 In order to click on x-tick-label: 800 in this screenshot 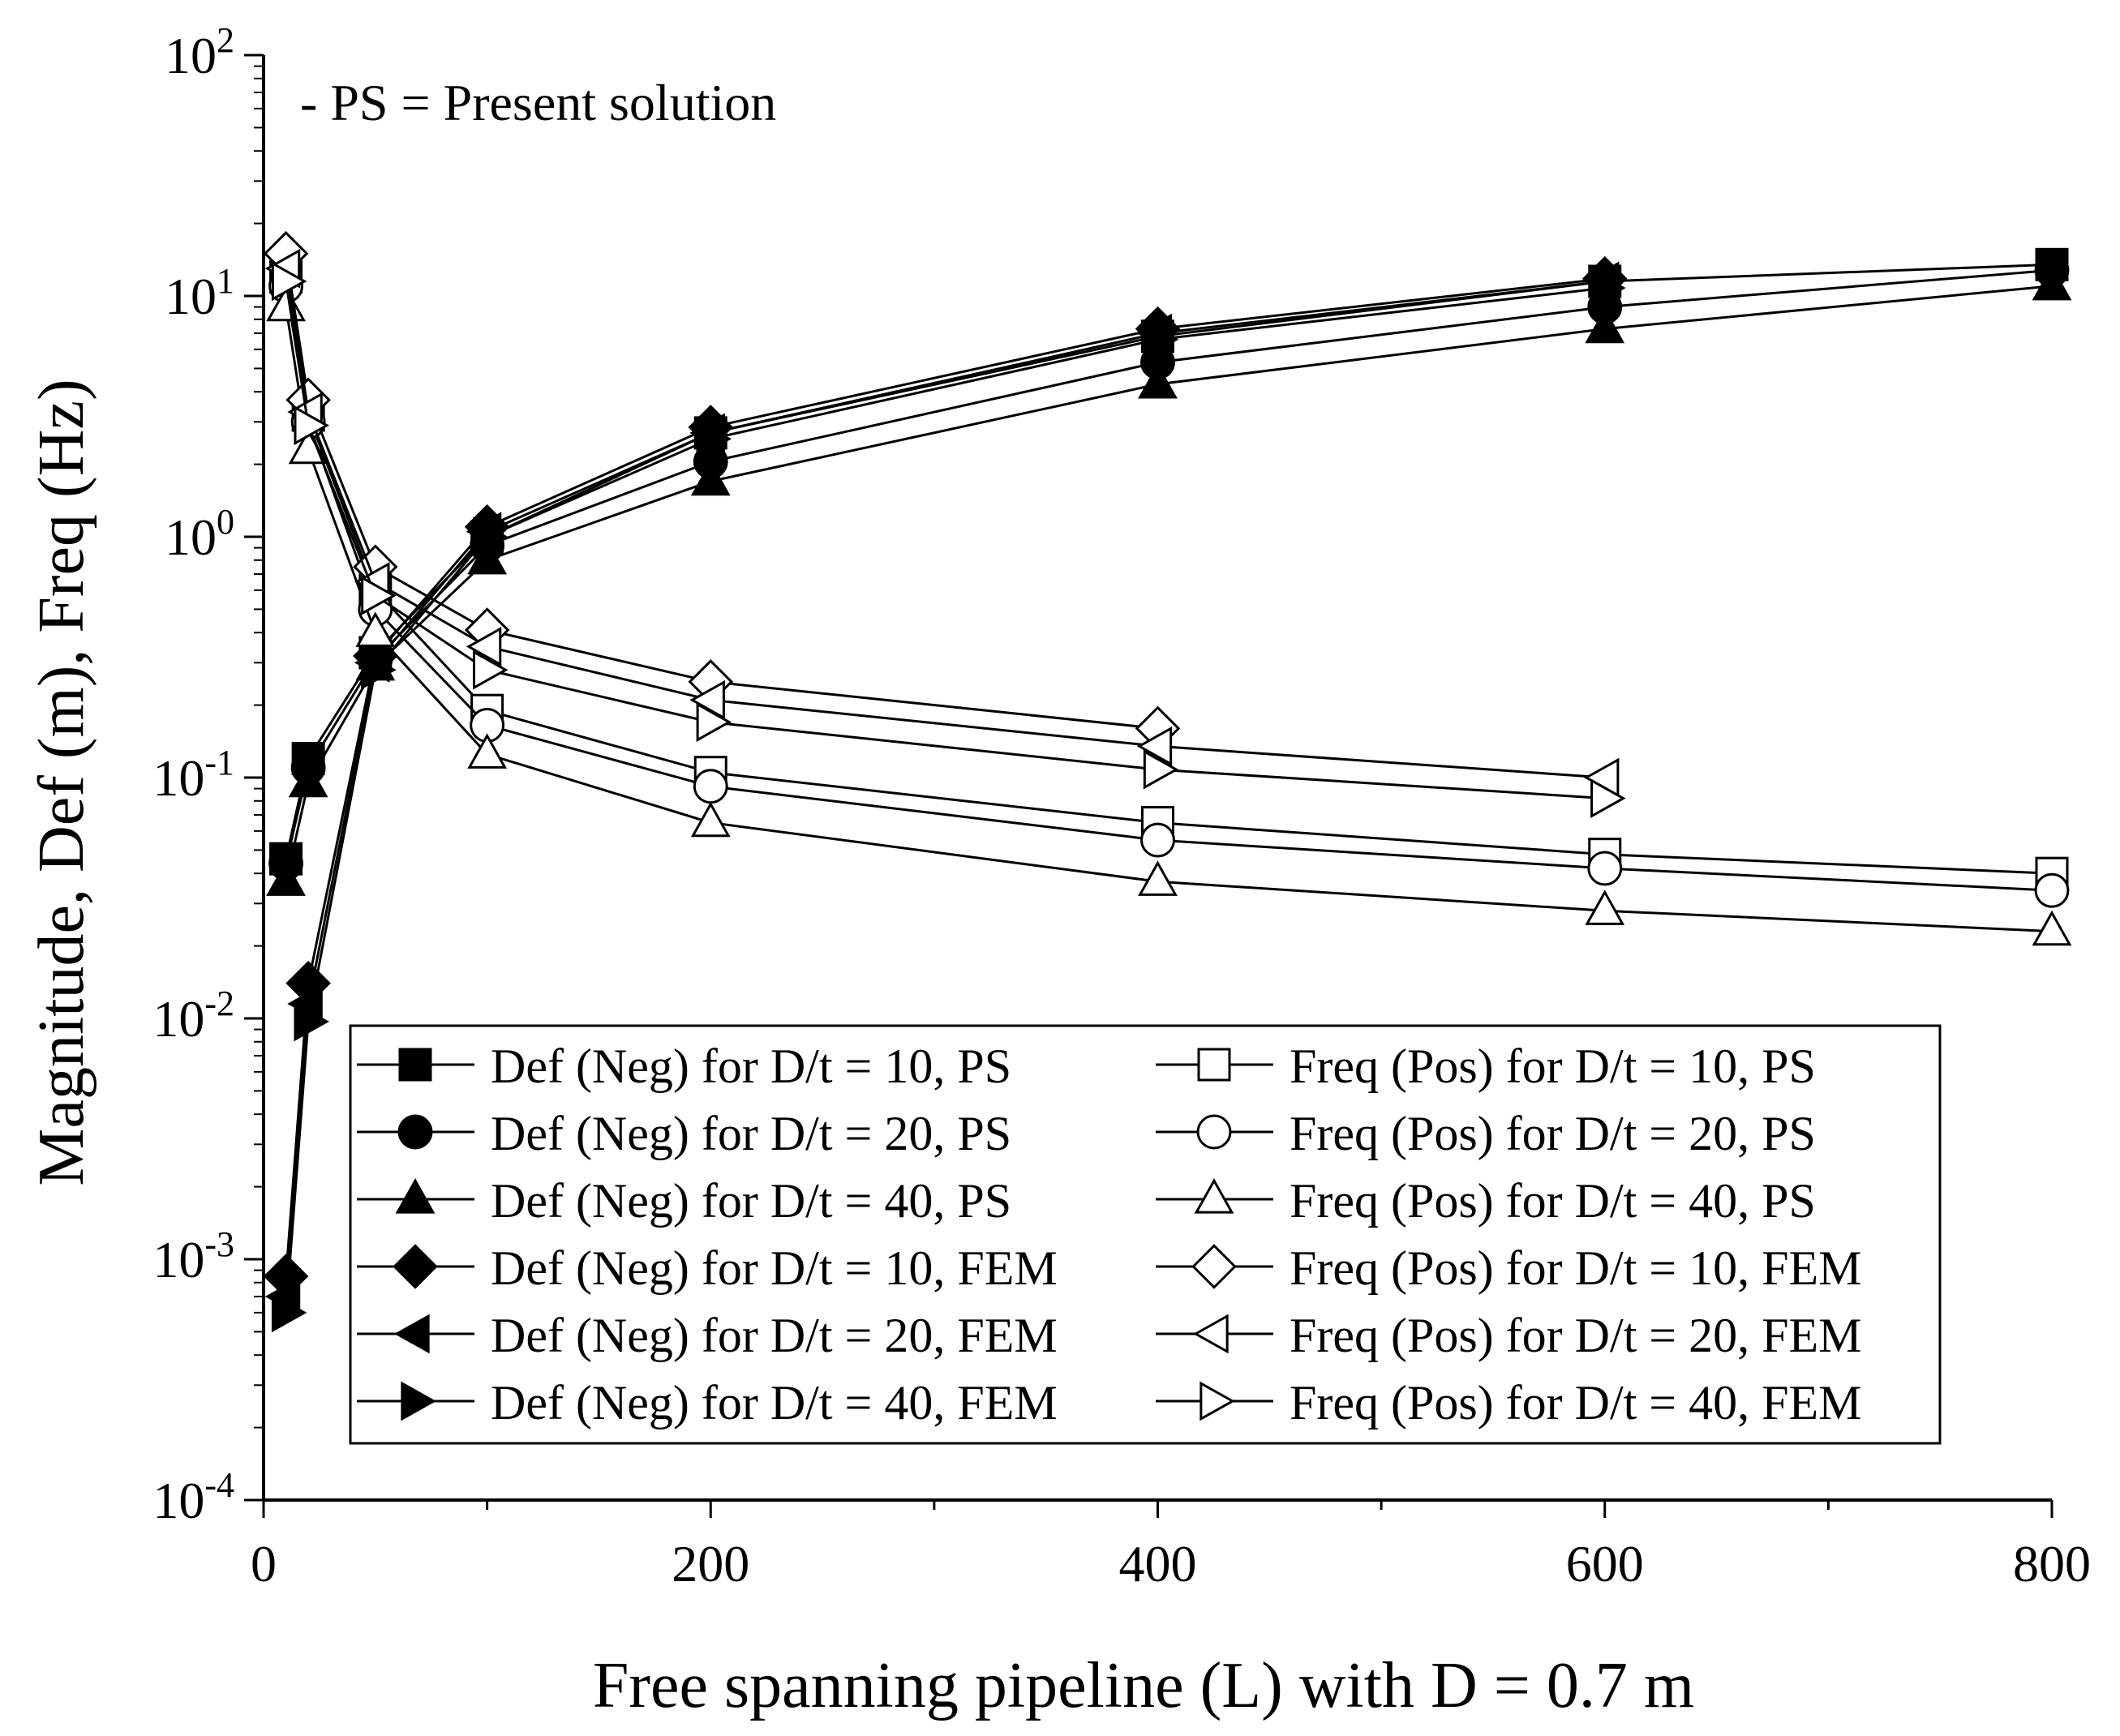, I will do `click(2052, 1563)`.